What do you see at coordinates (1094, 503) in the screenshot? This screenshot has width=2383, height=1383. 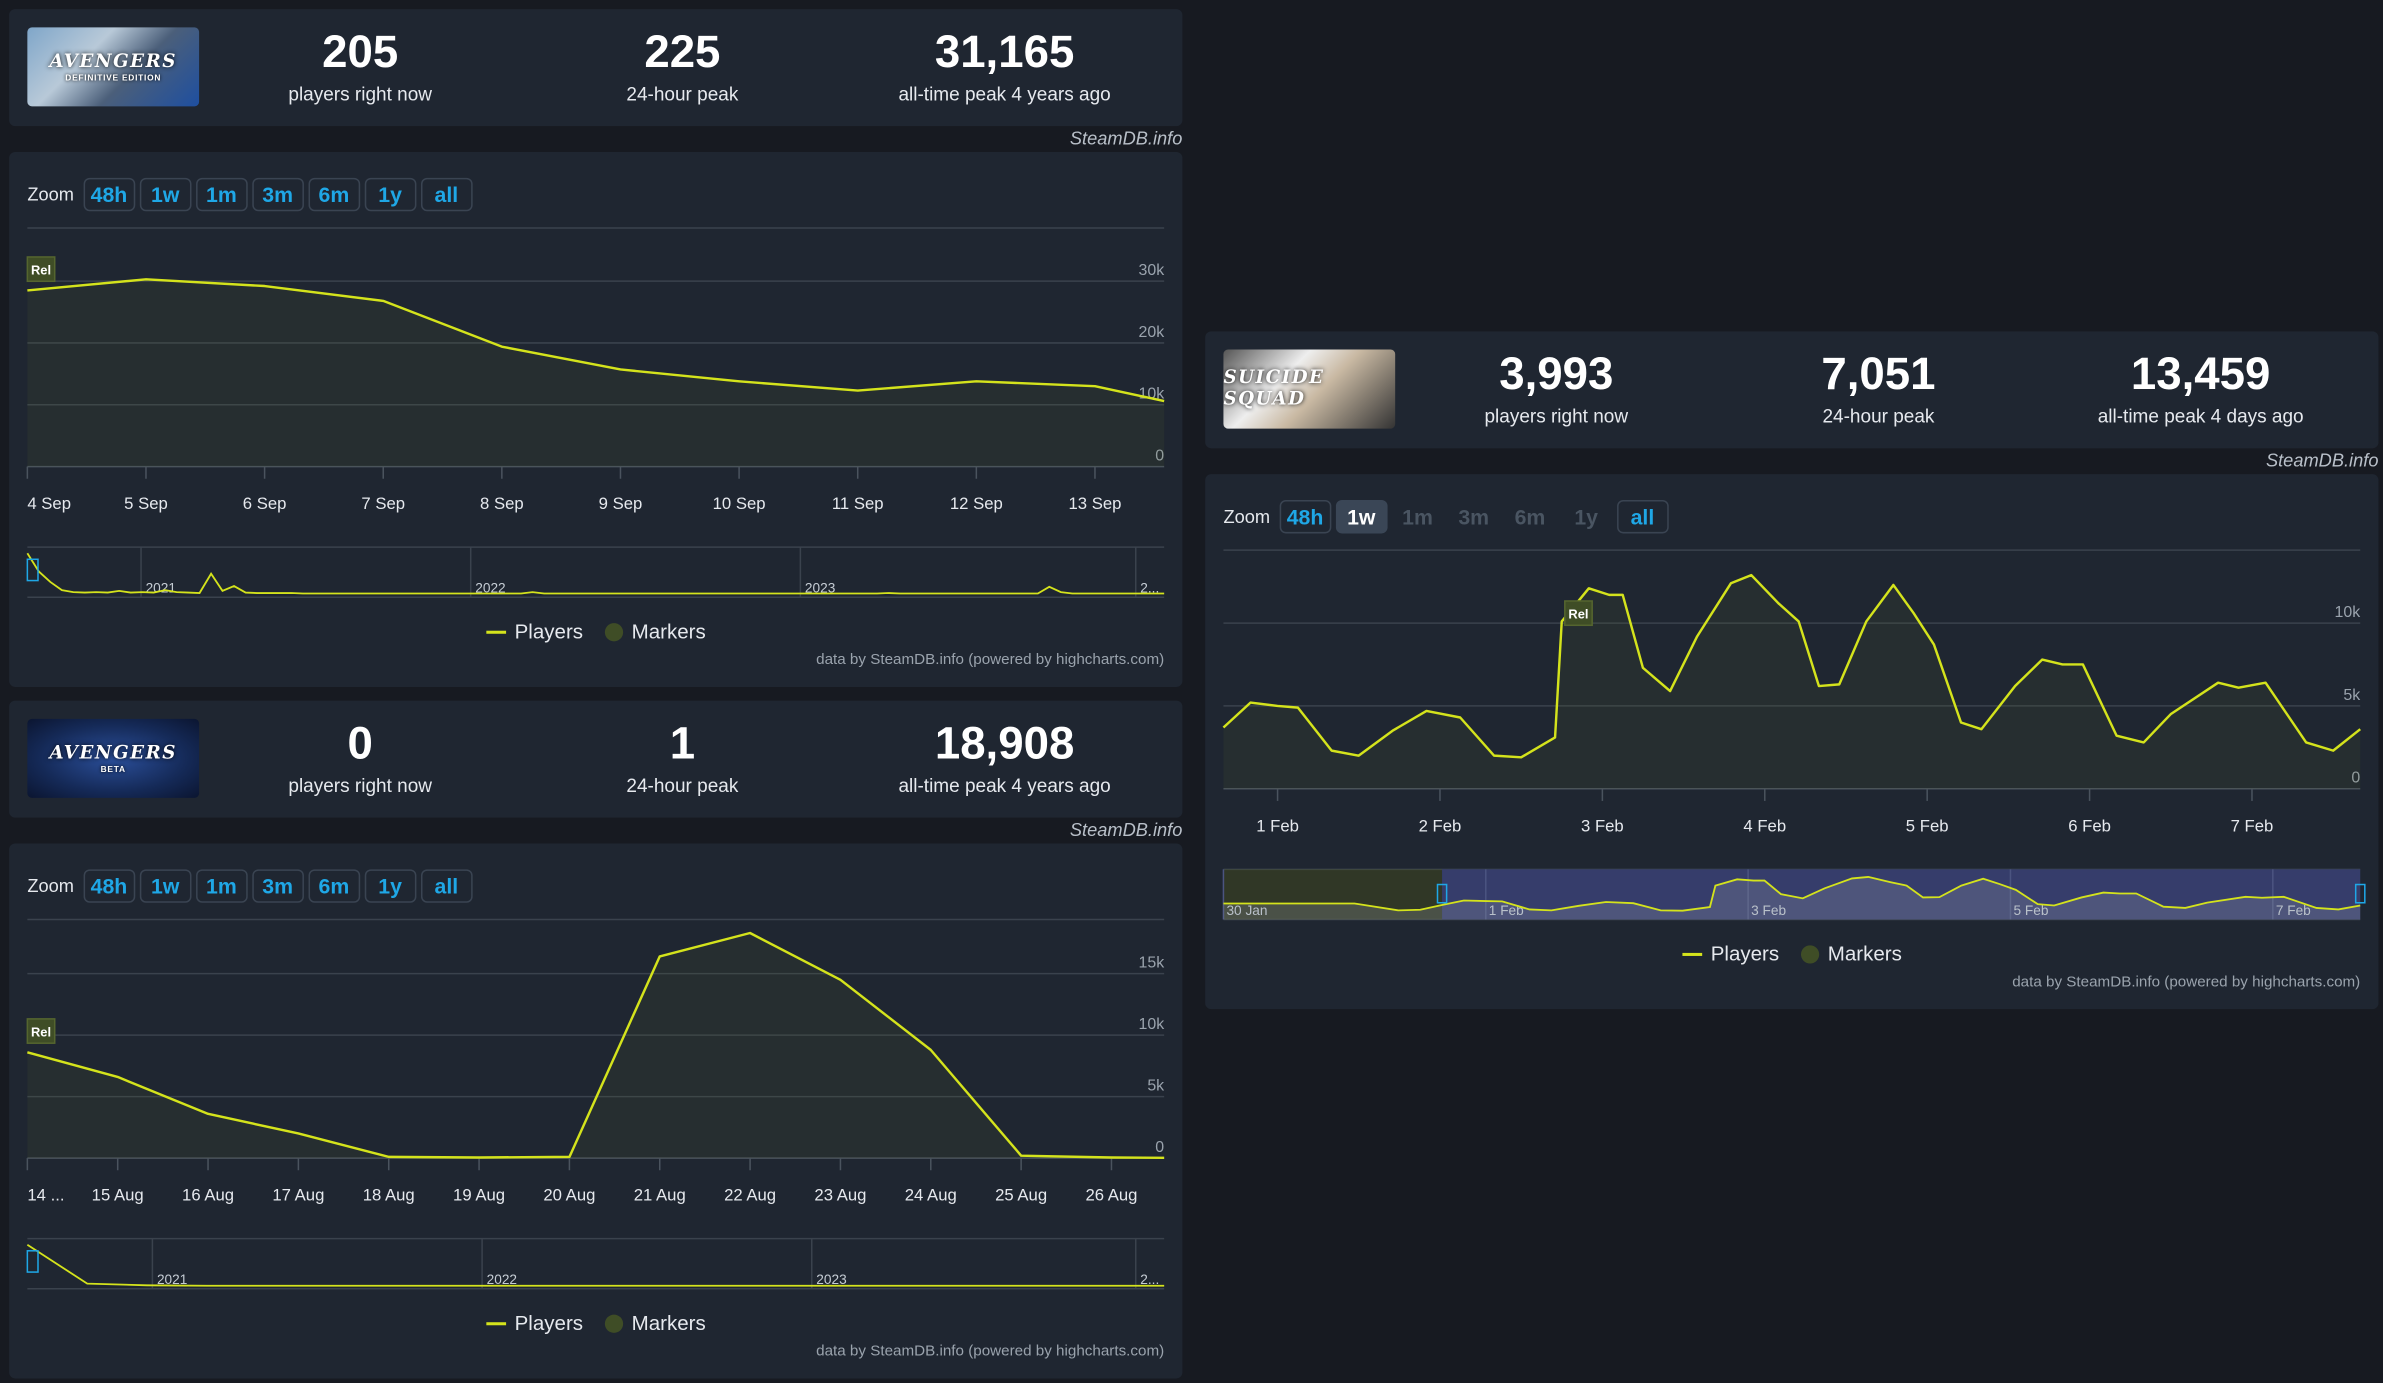 I see `x-tick-label: 13 Sep` at bounding box center [1094, 503].